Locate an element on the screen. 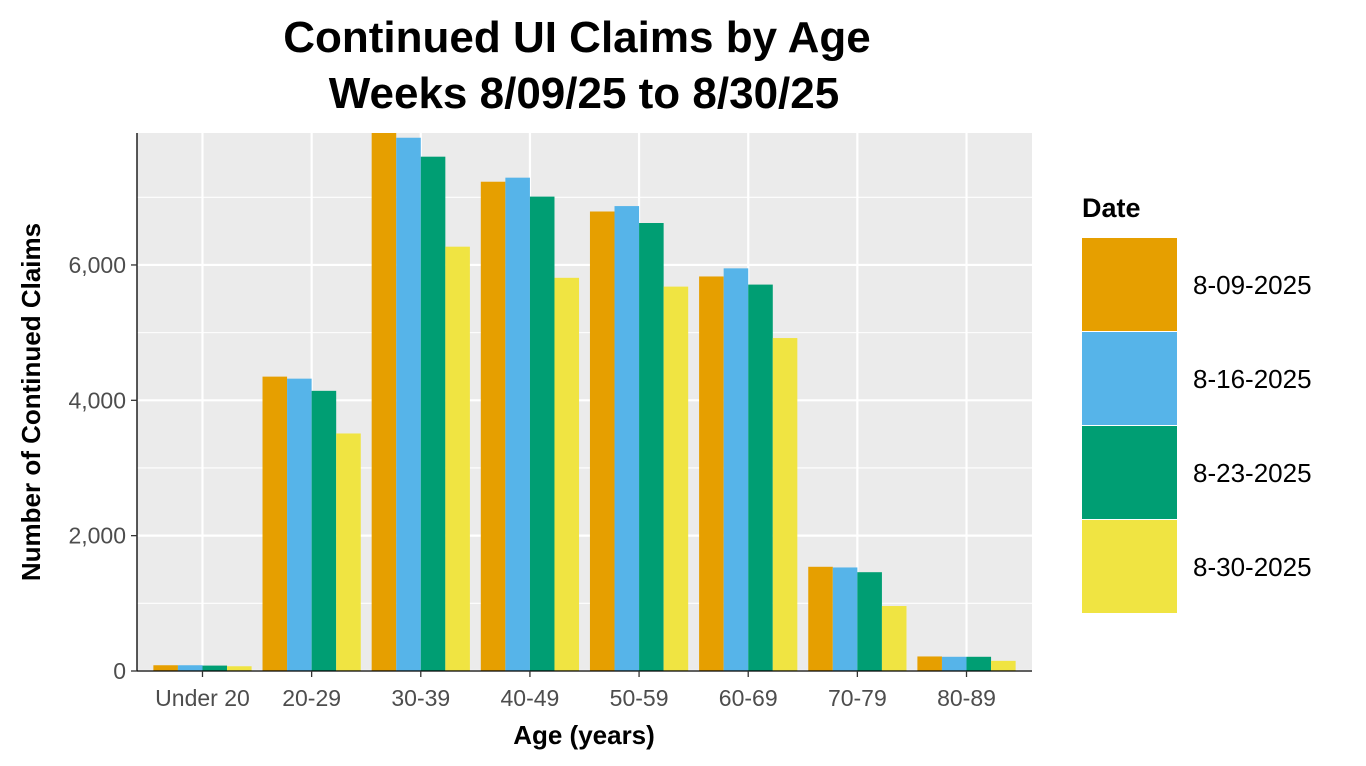 The image size is (1366, 766). chart-subtitle: Weeks 8/09/25 to 8/30/25 is located at coordinates (584, 93).